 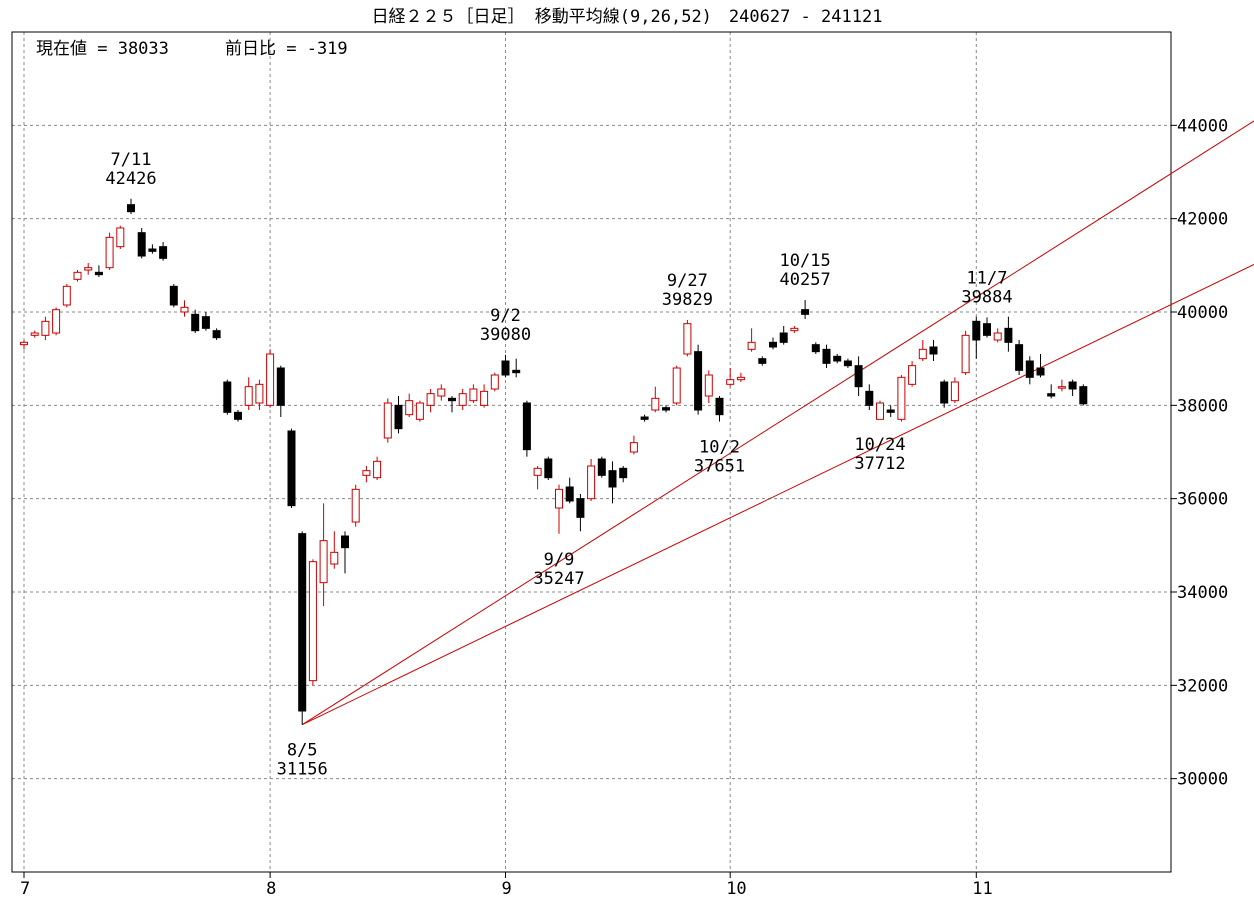 I want to click on x-tick-label: 8, so click(x=271, y=889).